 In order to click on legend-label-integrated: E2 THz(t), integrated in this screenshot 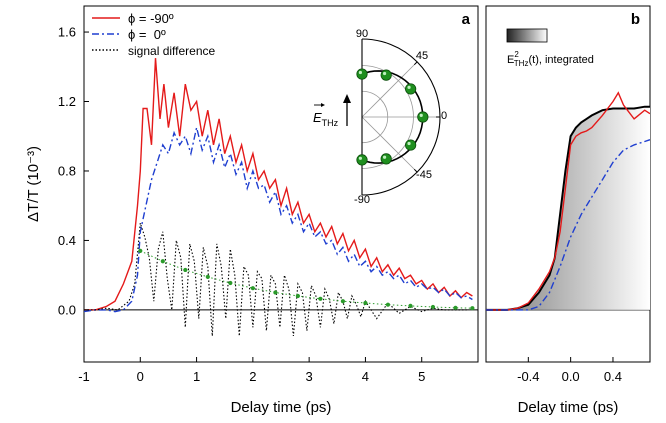, I will do `click(550, 59)`.